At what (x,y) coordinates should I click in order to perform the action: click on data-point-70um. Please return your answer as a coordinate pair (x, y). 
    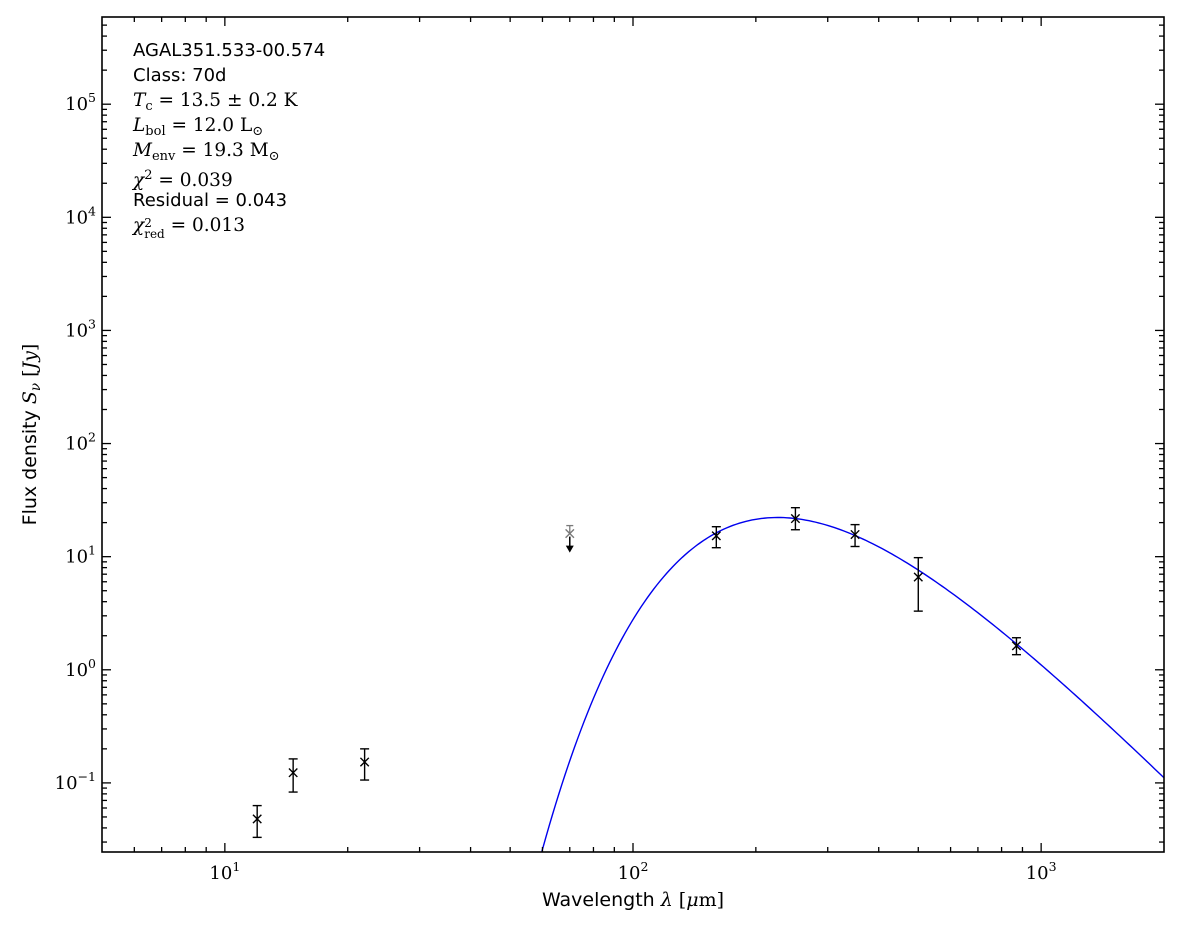
    Looking at the image, I should click on (570, 538).